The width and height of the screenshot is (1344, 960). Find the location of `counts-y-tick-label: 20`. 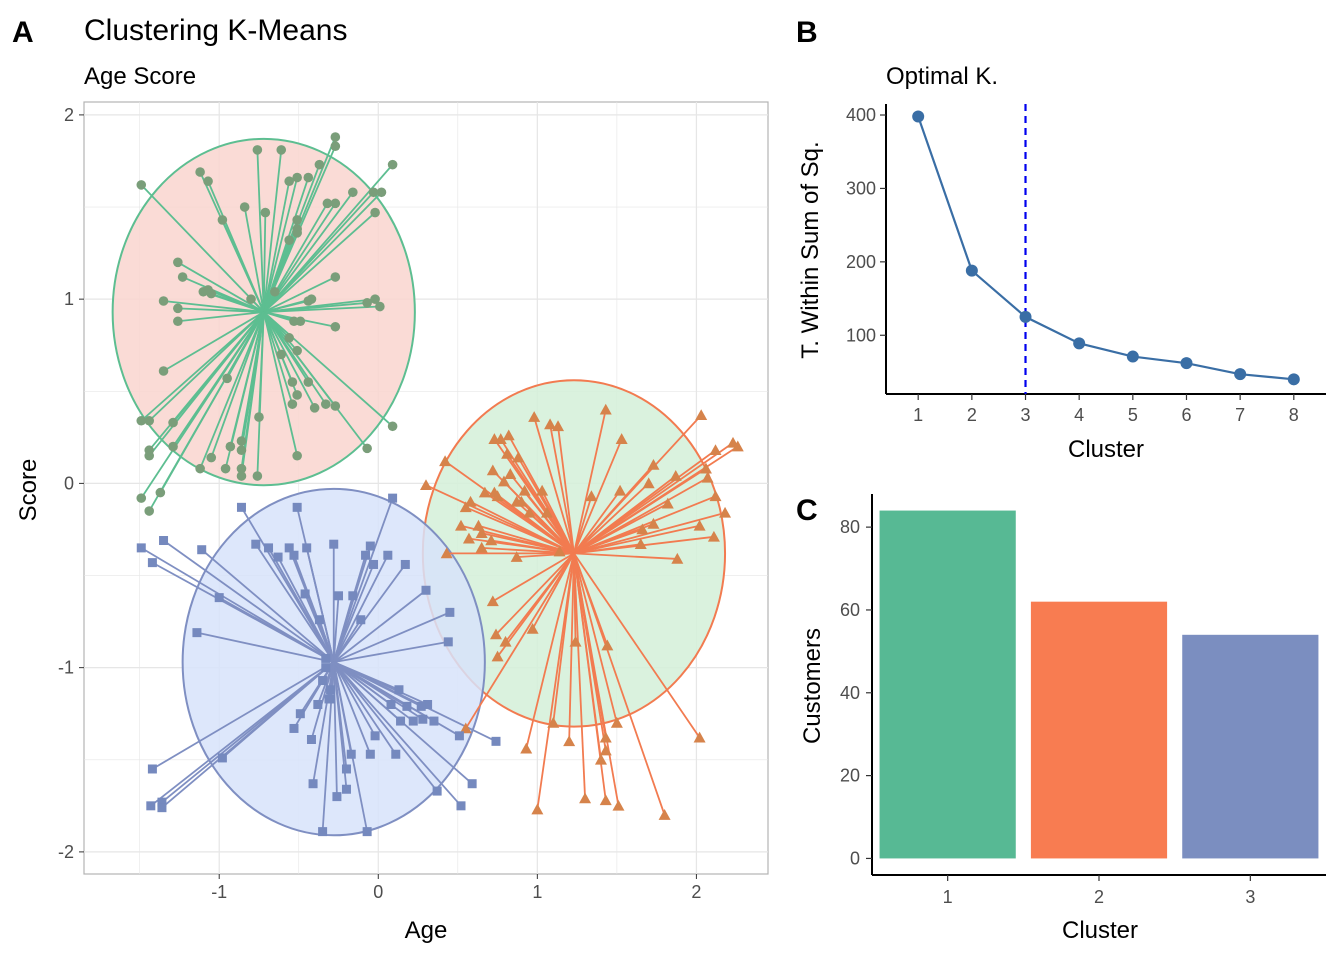

counts-y-tick-label: 20 is located at coordinates (850, 776).